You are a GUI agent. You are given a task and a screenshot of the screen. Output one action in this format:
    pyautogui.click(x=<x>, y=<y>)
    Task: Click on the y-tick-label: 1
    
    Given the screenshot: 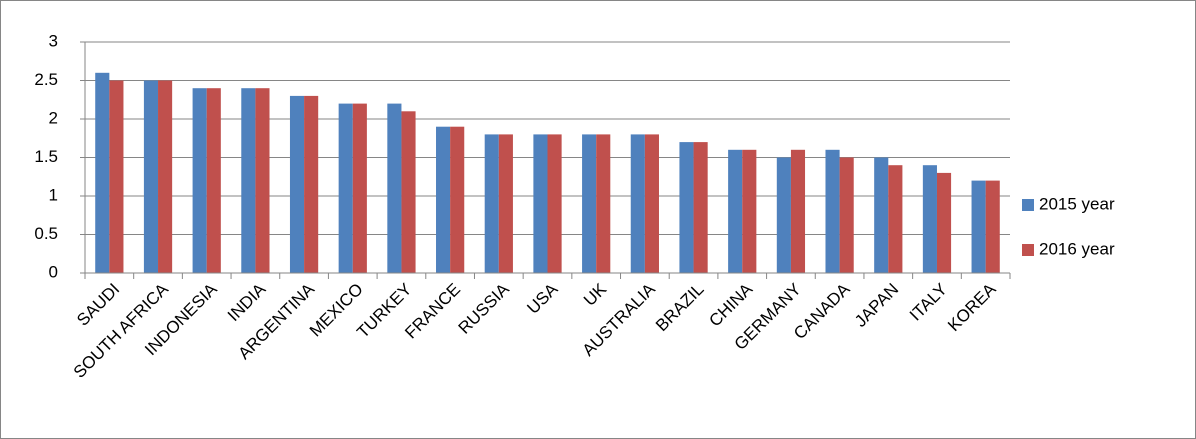 What is the action you would take?
    pyautogui.click(x=53, y=194)
    